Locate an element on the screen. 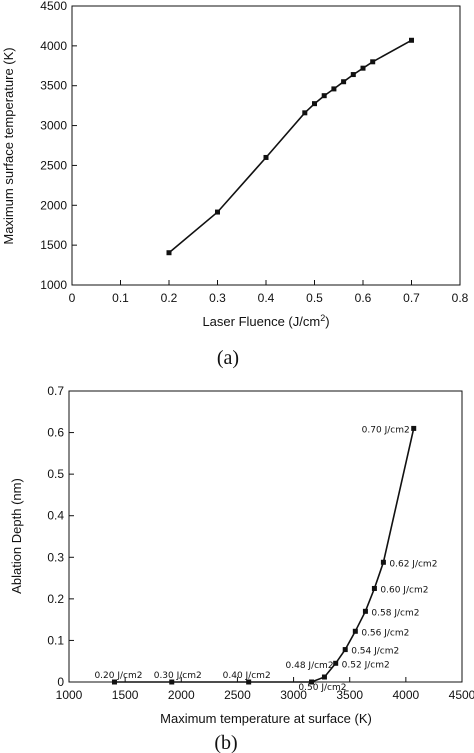  chart-b-x-tick-label: 4500 is located at coordinates (461, 695).